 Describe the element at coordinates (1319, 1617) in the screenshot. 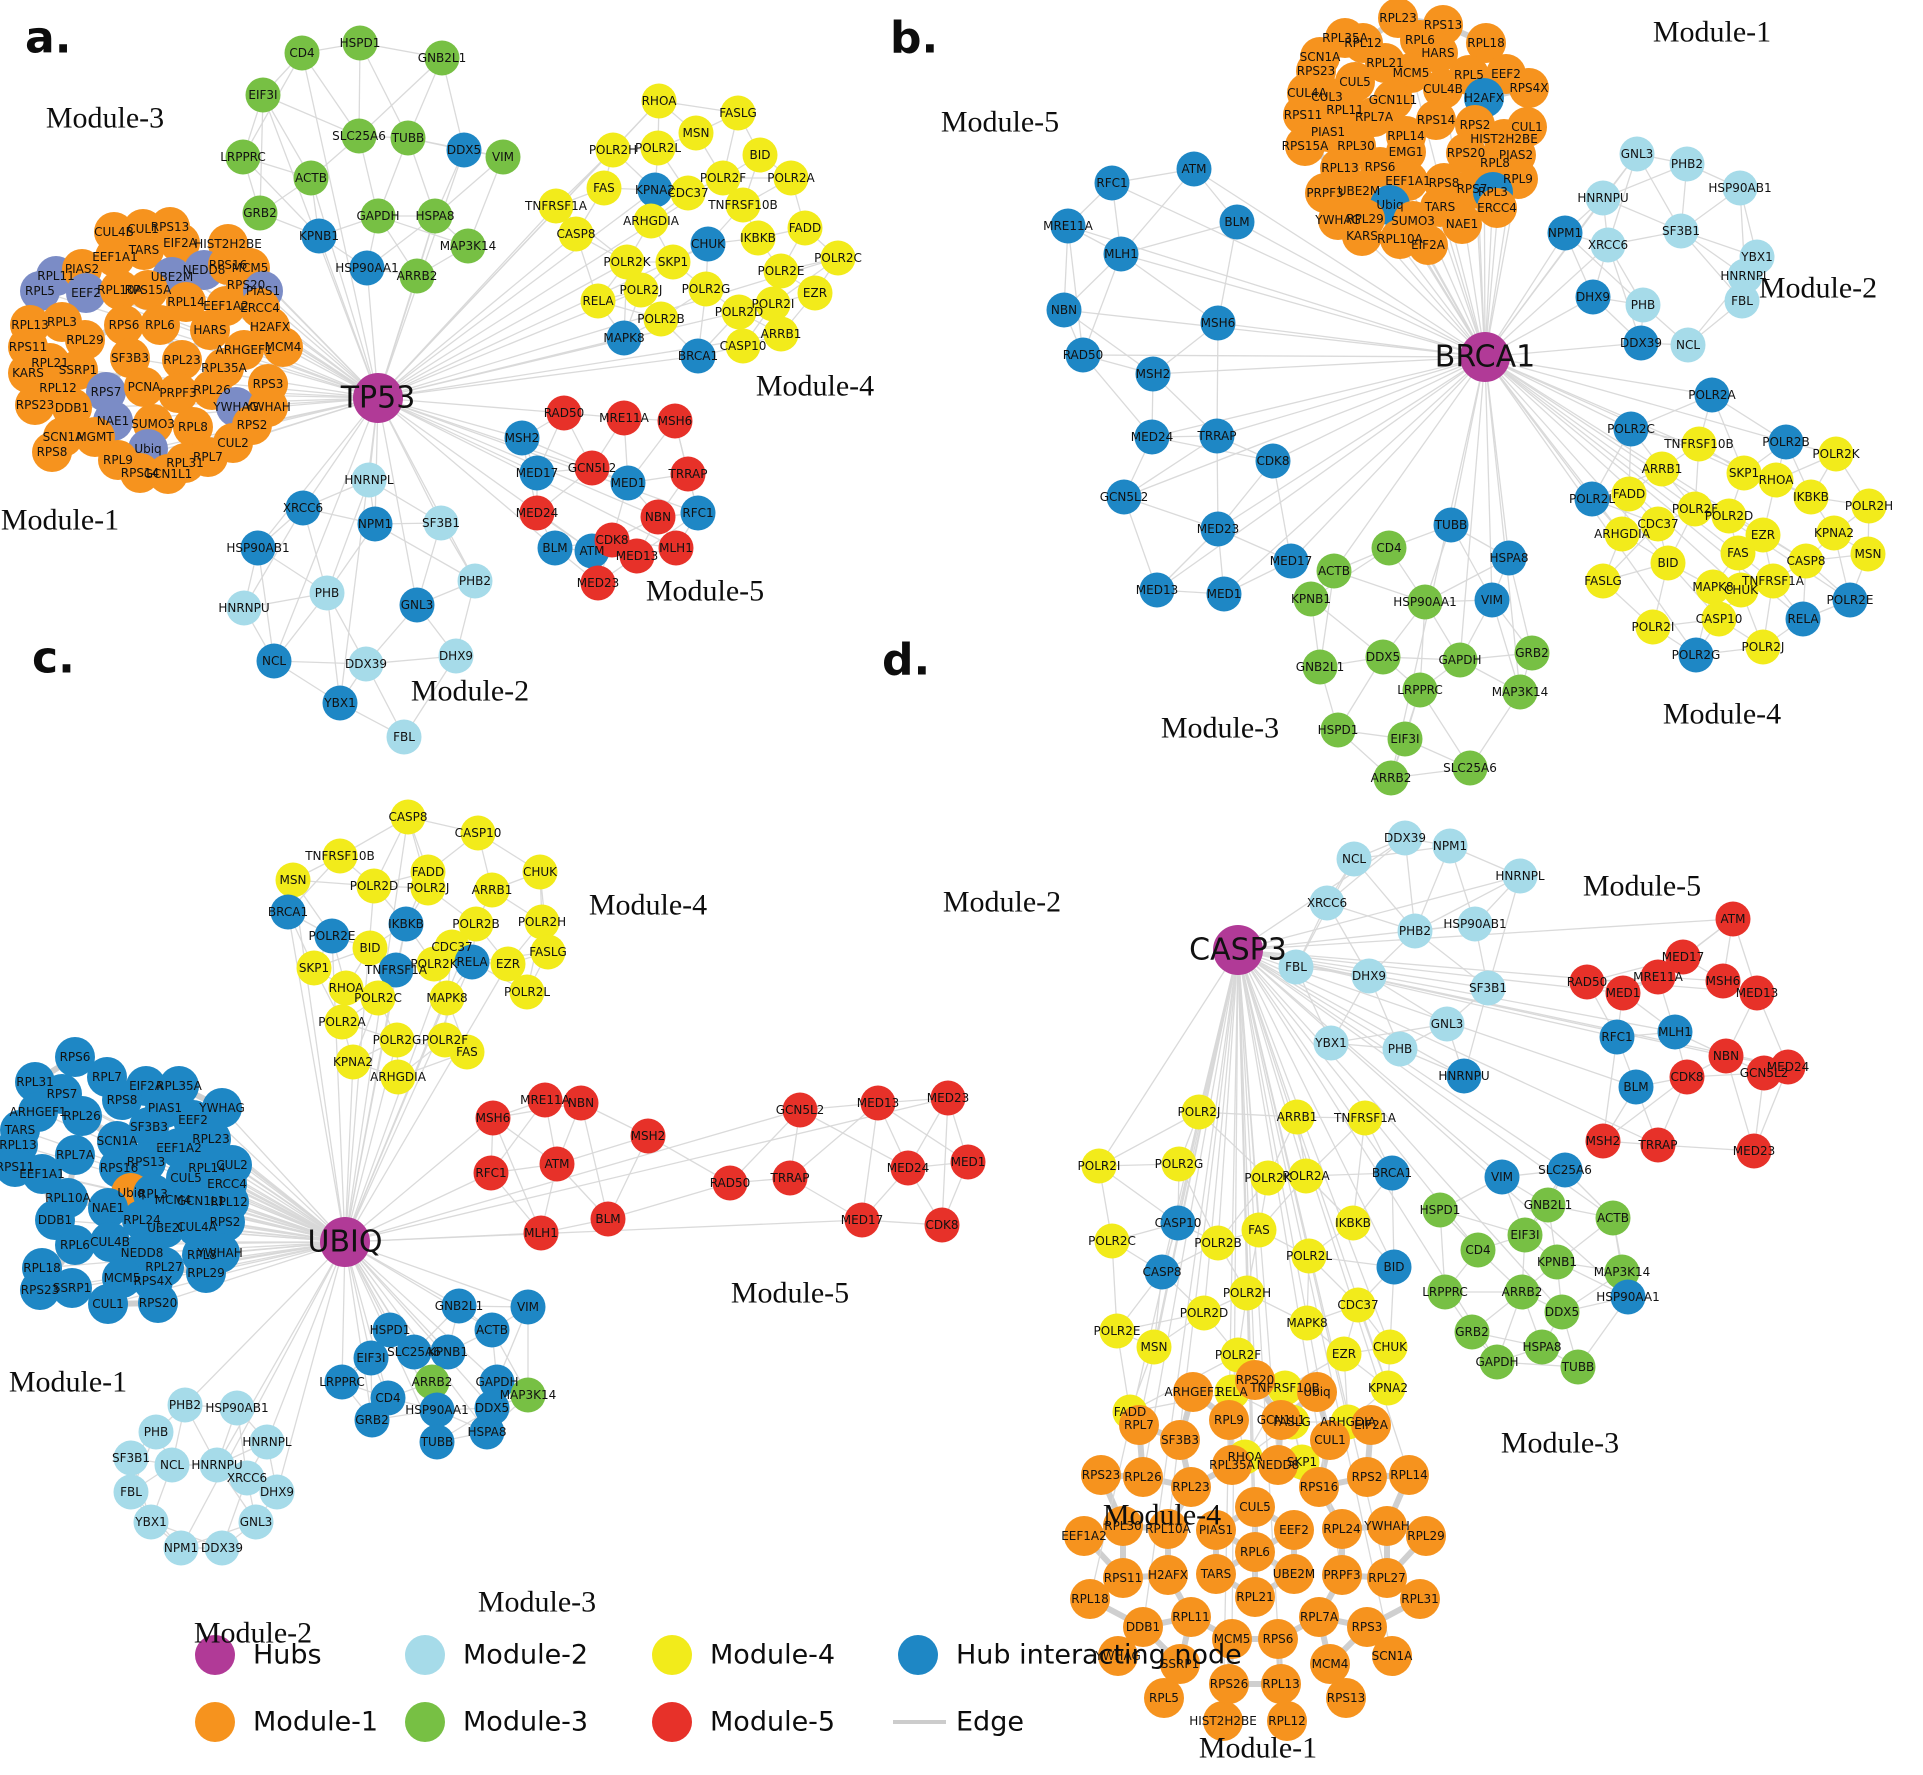

I see `node-RPL7A` at that location.